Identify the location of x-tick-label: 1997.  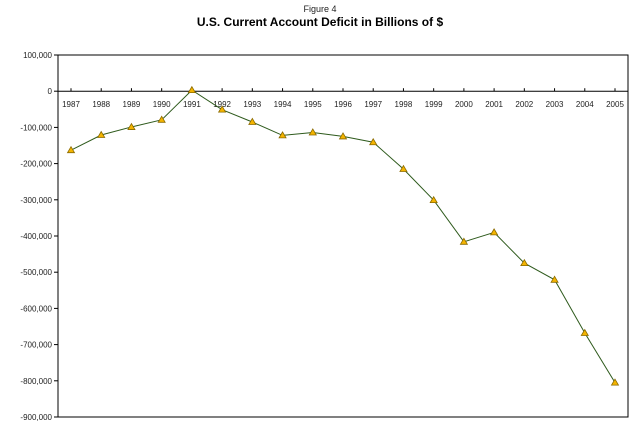
(373, 104).